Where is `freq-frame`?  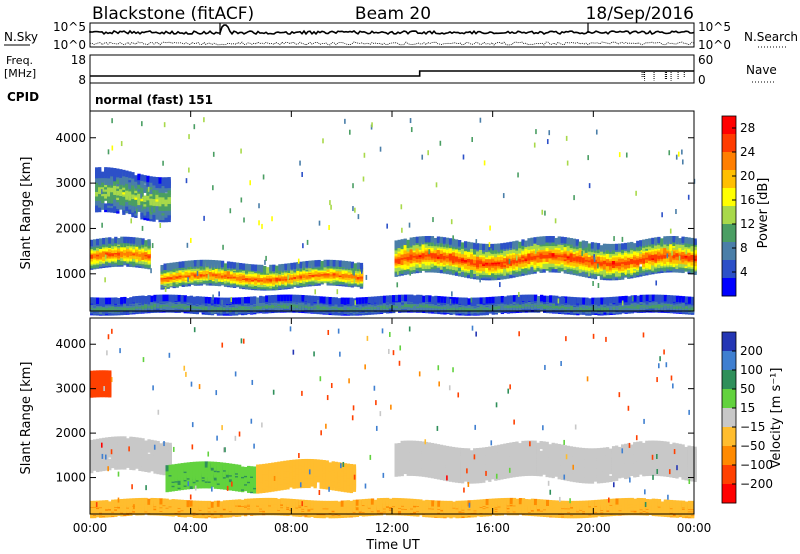
freq-frame is located at coordinates (392, 69).